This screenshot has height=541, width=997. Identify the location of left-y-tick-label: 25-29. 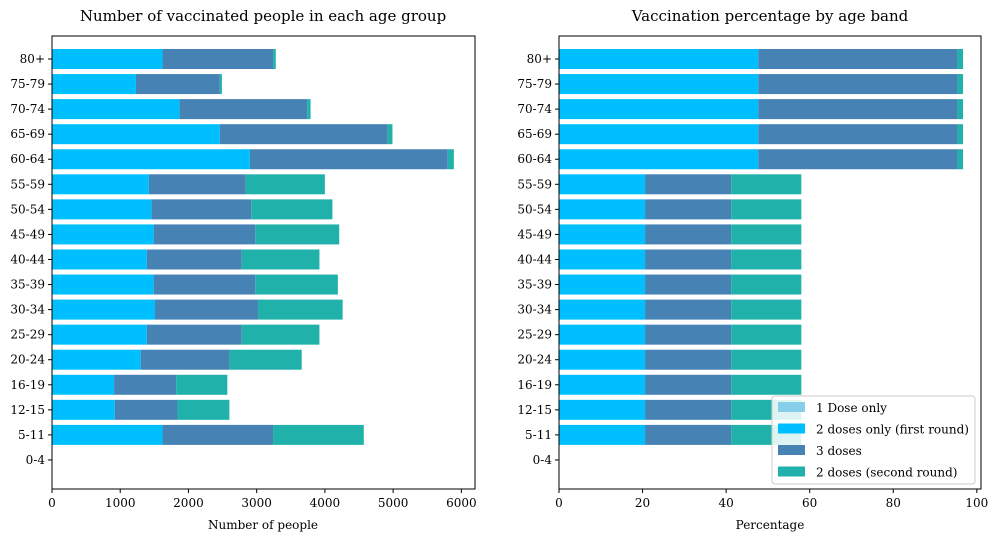
(27, 335).